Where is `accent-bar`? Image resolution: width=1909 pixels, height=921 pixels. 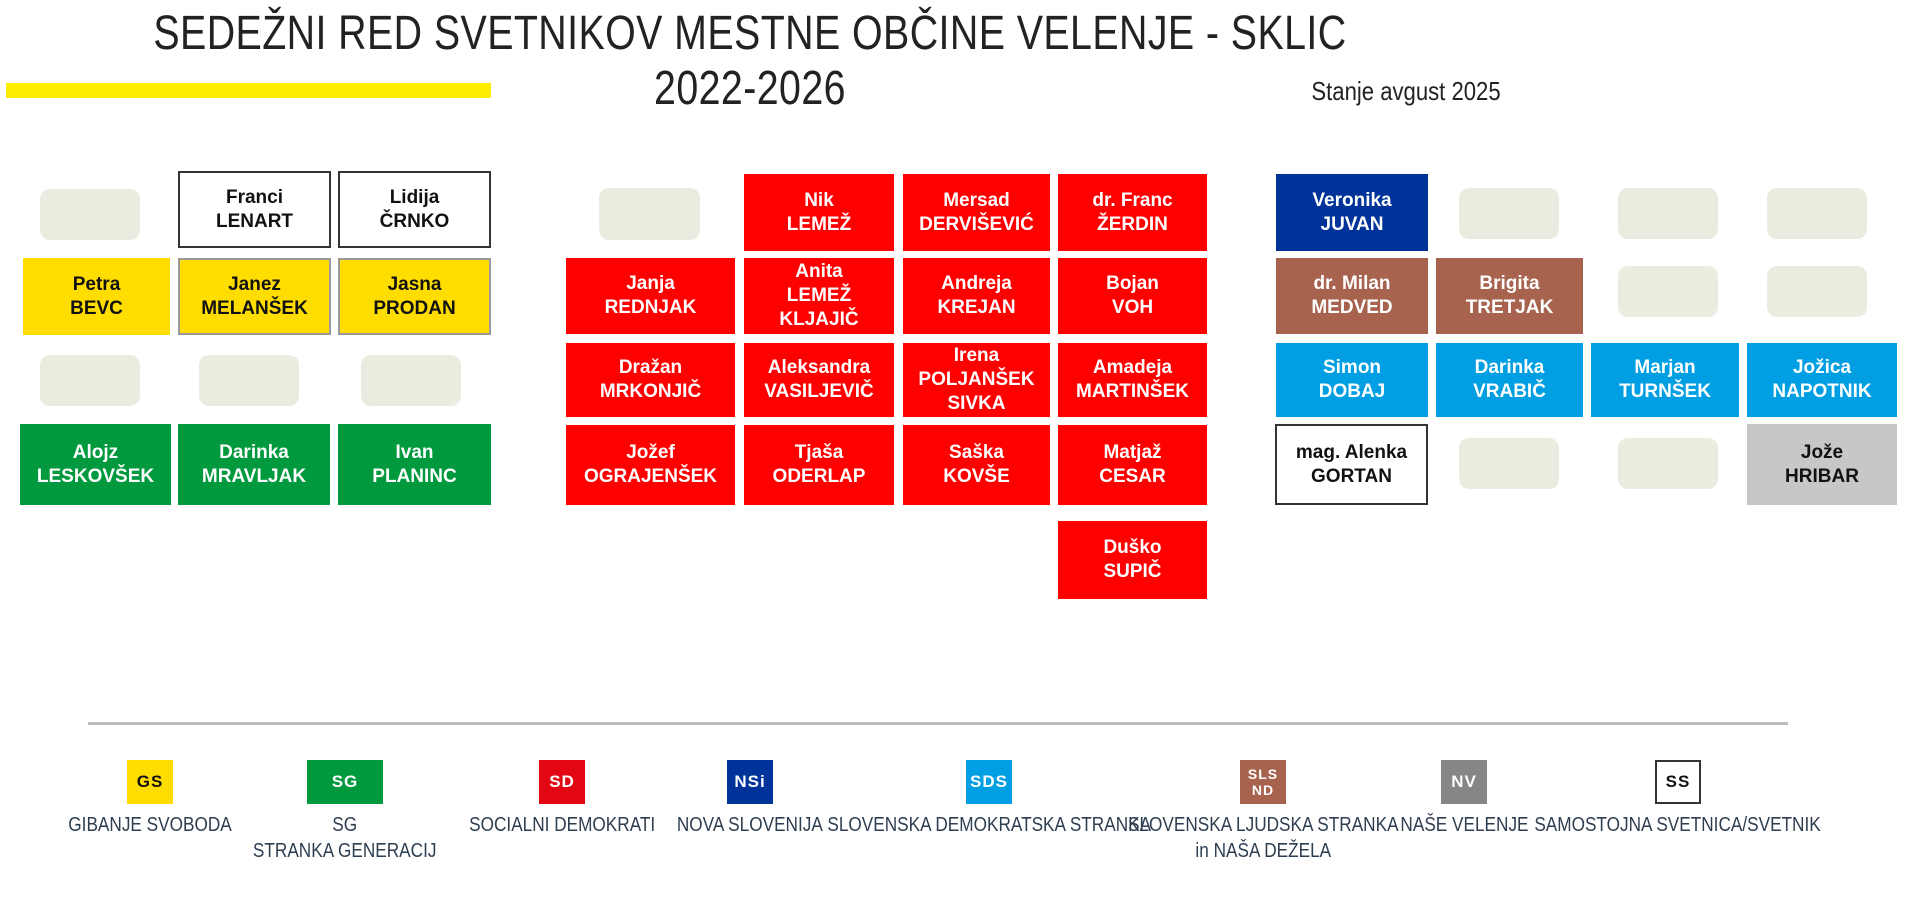
accent-bar is located at coordinates (248, 90).